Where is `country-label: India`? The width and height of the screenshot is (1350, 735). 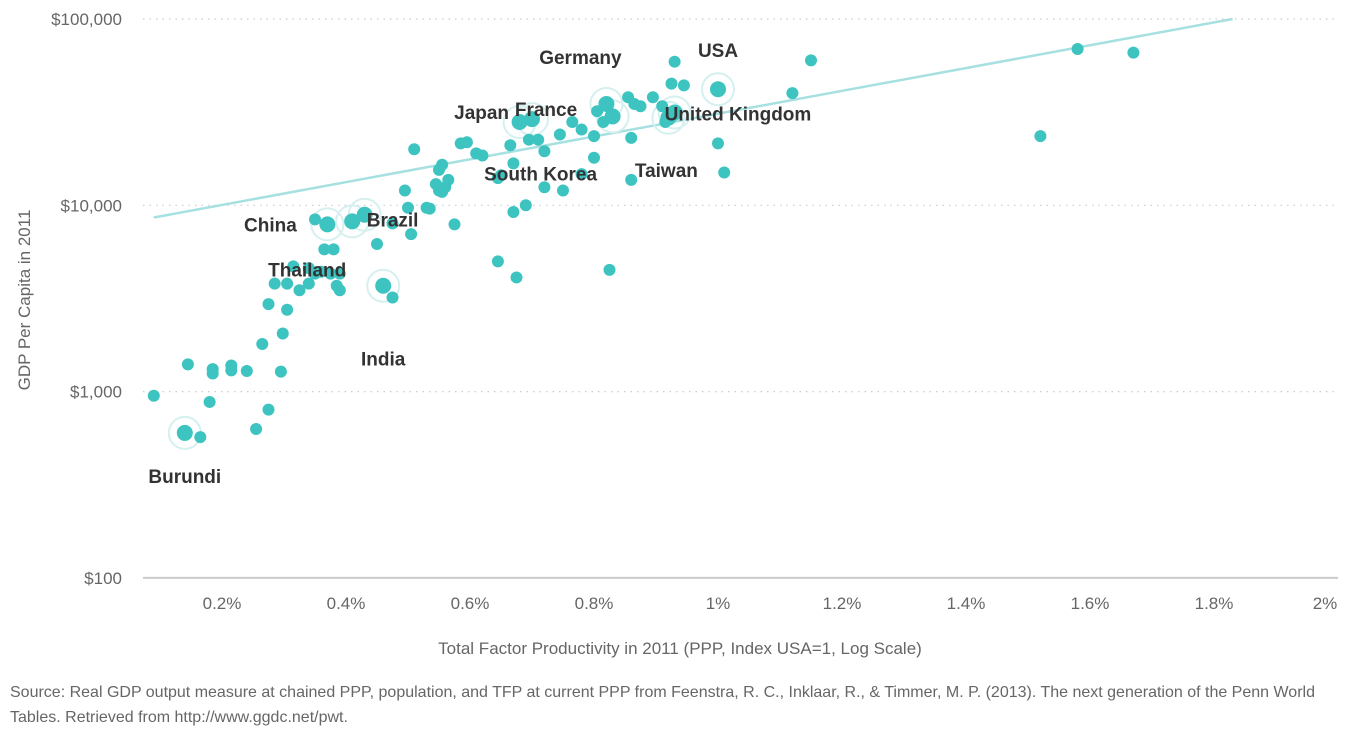
country-label: India is located at coordinates (383, 360).